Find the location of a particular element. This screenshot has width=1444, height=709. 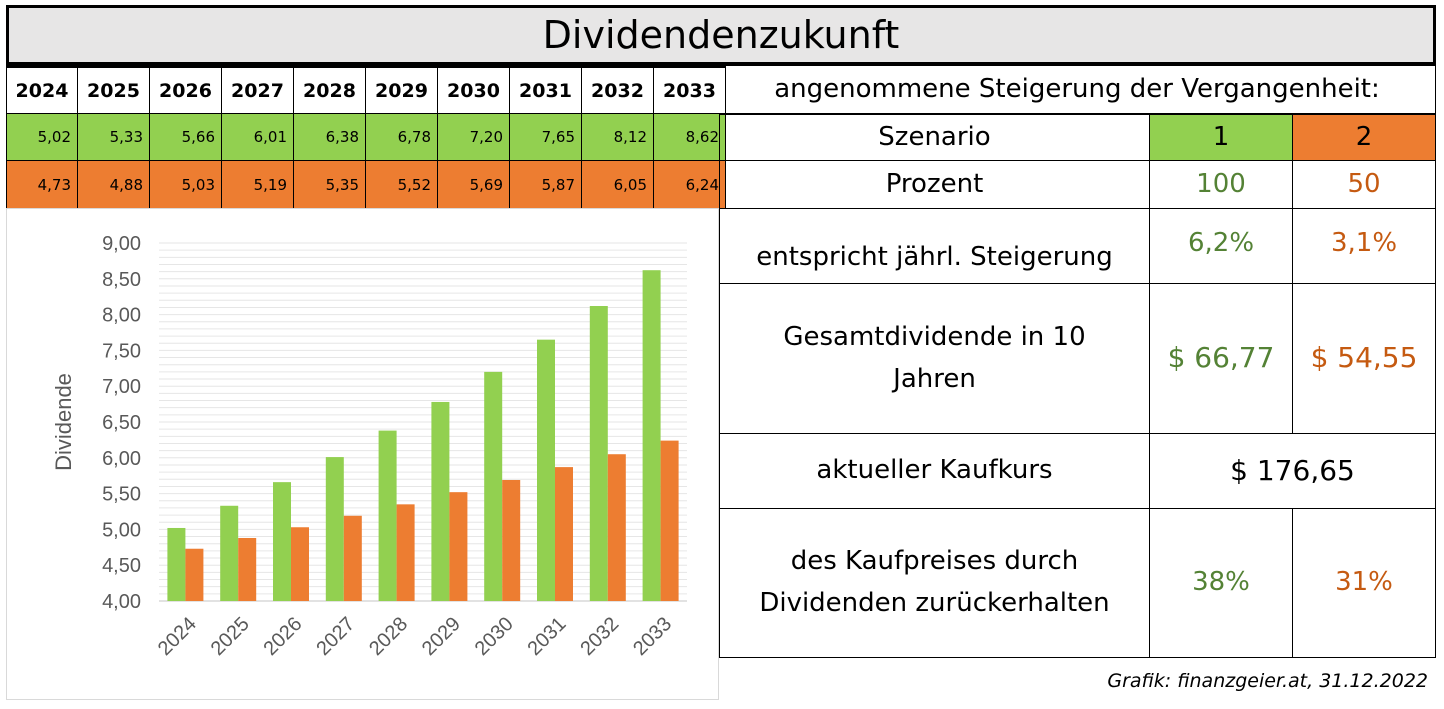

year-cell: 2032 is located at coordinates (617, 89).